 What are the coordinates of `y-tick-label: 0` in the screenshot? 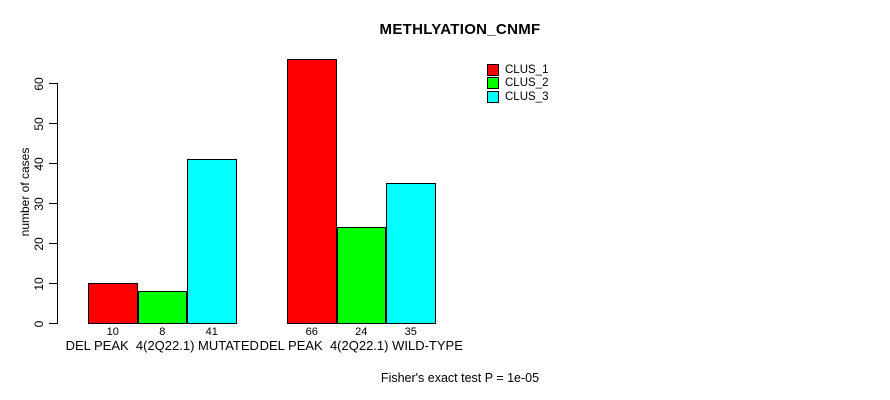 It's located at (39, 323).